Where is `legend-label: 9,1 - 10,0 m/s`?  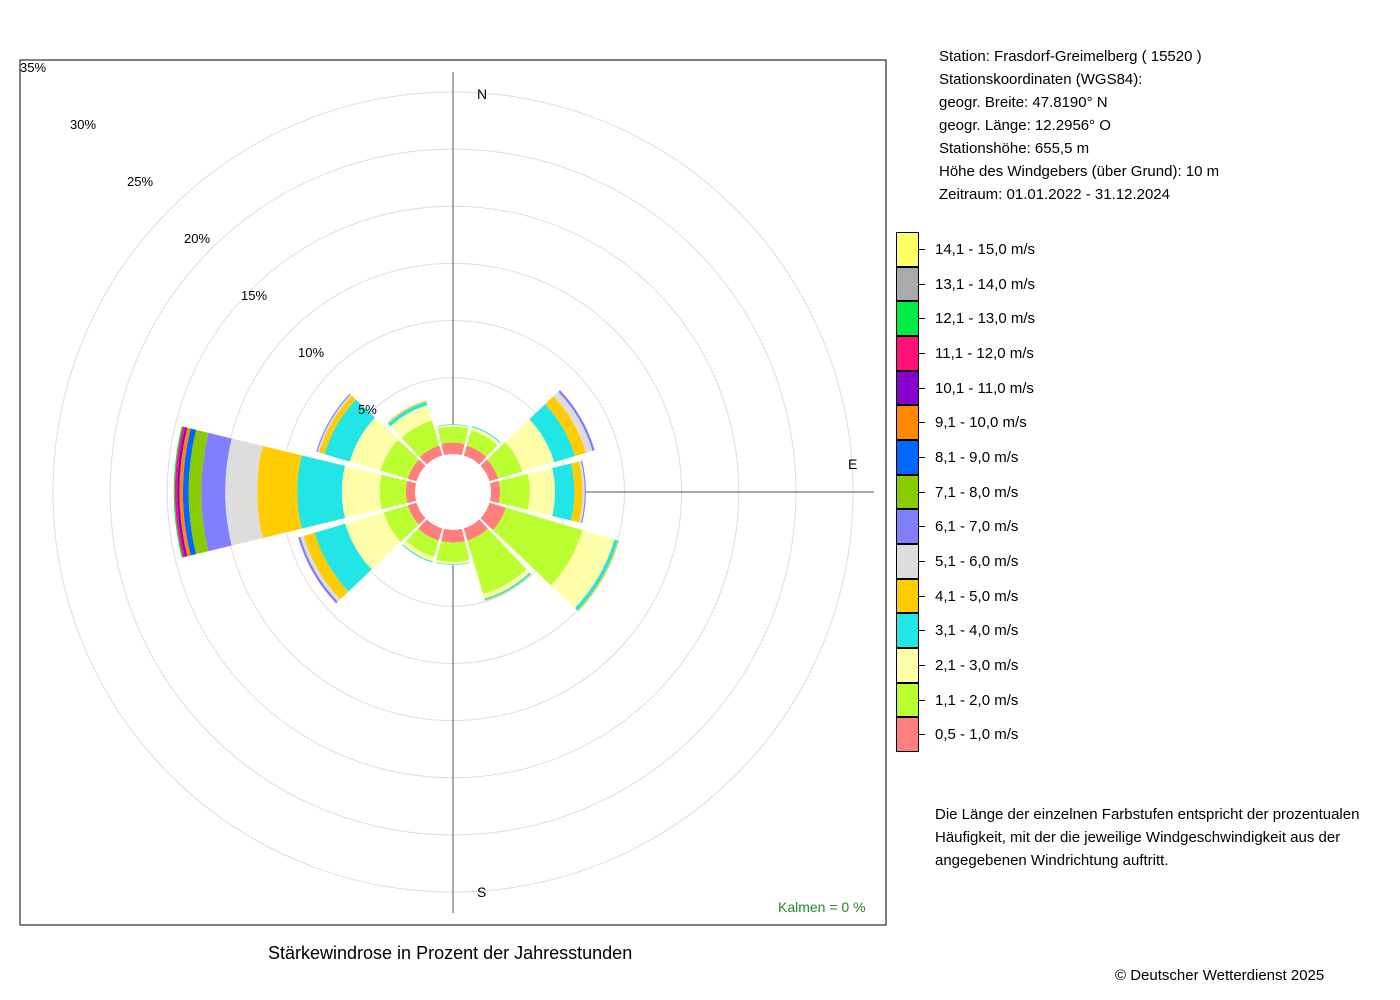 legend-label: 9,1 - 10,0 m/s is located at coordinates (981, 423).